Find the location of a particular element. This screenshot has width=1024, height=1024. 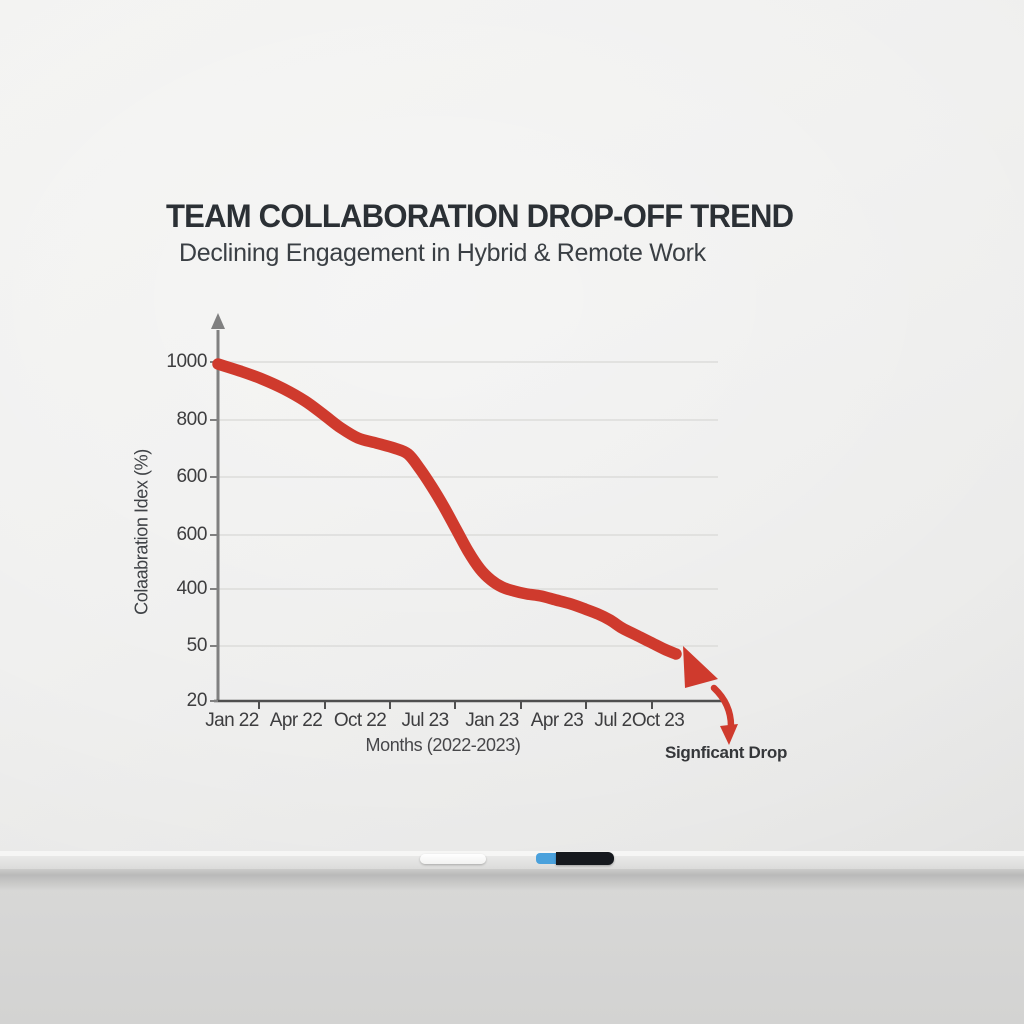

x-tick-label: Oct 23 is located at coordinates (658, 720).